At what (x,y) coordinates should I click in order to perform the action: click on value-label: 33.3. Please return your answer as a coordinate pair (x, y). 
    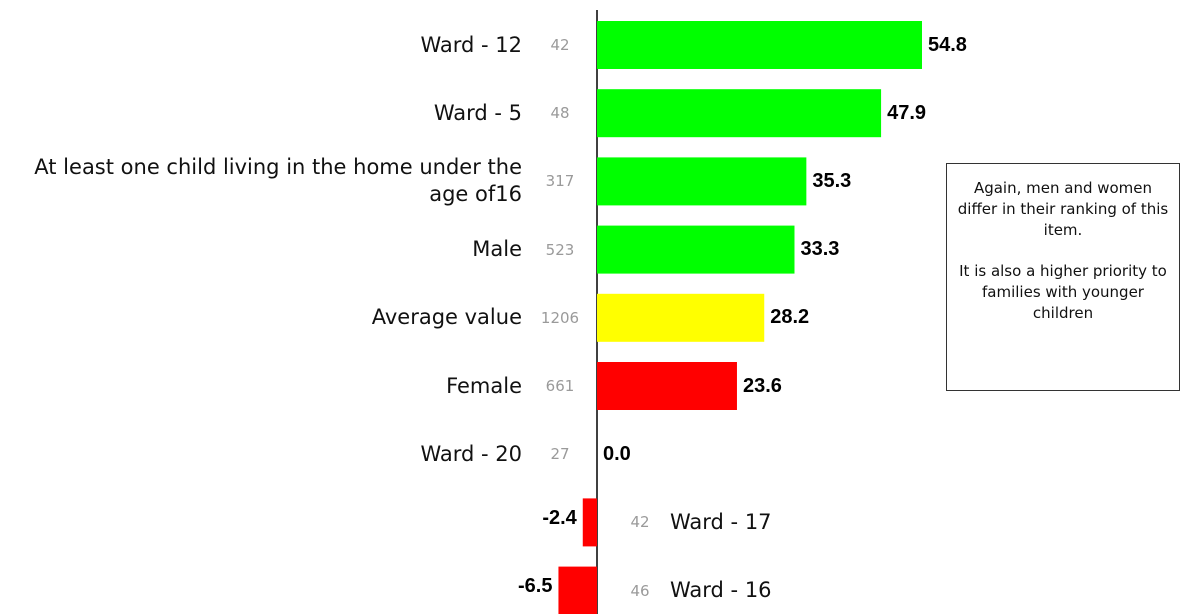
    Looking at the image, I should click on (820, 249).